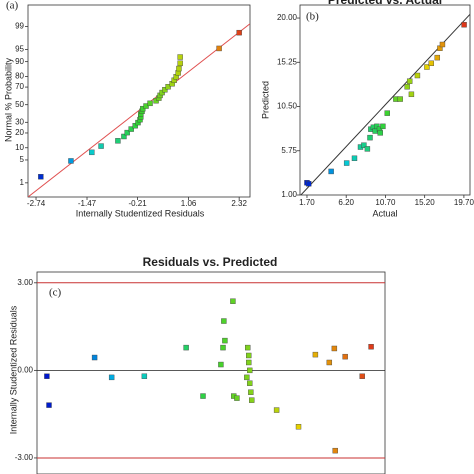 Image resolution: width=474 pixels, height=474 pixels. Describe the element at coordinates (140, 213) in the screenshot. I see `x-axis-label: Internally Studentized Residuals` at that location.